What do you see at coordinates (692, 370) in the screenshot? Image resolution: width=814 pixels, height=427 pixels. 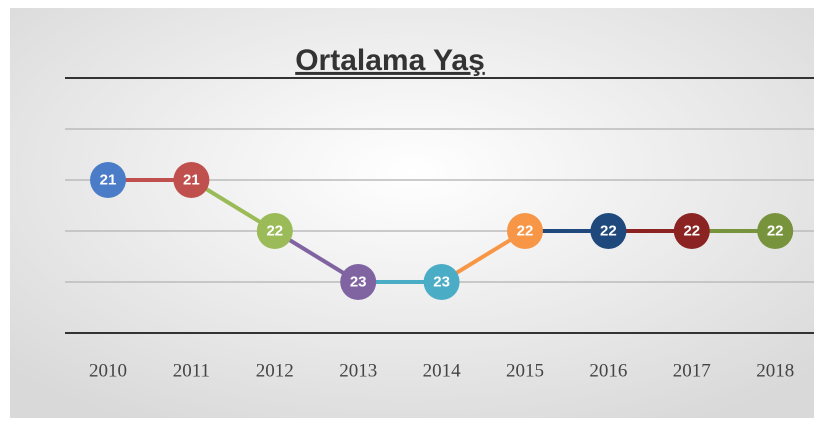 I see `x-tick-label: 2017` at bounding box center [692, 370].